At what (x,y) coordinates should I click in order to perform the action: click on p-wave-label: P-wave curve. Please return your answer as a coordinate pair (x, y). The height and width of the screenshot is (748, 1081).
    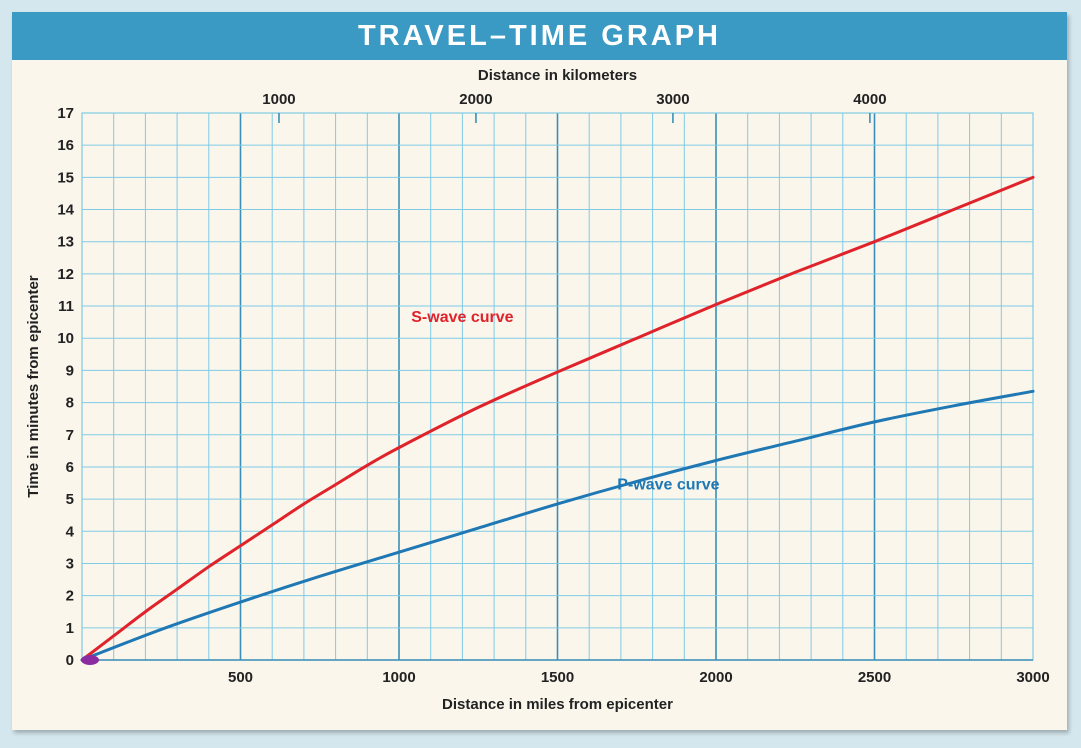
    Looking at the image, I should click on (668, 484).